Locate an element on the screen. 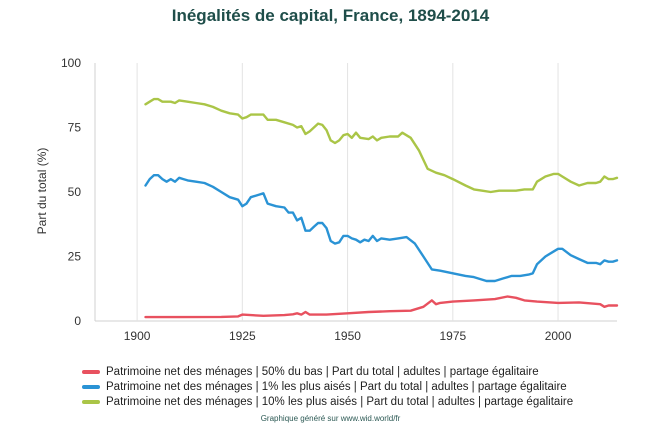  x-tick-label: 2000 is located at coordinates (558, 336).